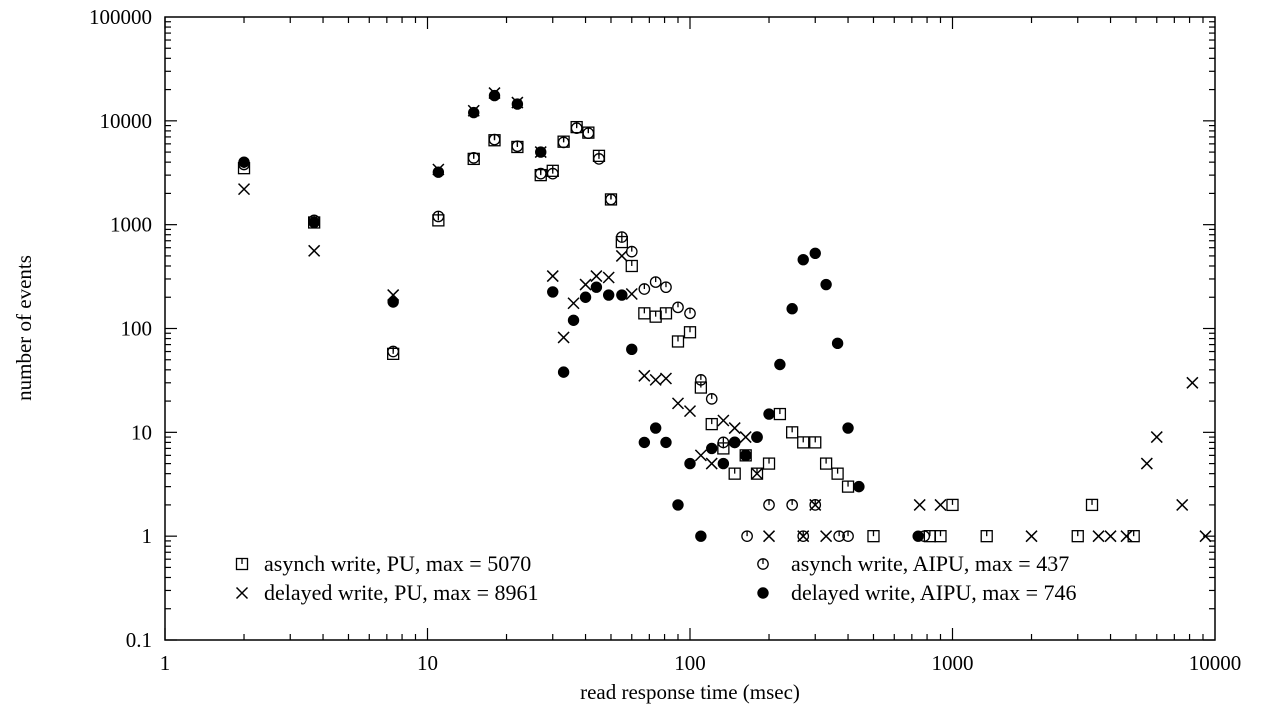 Image resolution: width=1270 pixels, height=704 pixels. What do you see at coordinates (139, 640) in the screenshot?
I see `y-tick-label: 0.1` at bounding box center [139, 640].